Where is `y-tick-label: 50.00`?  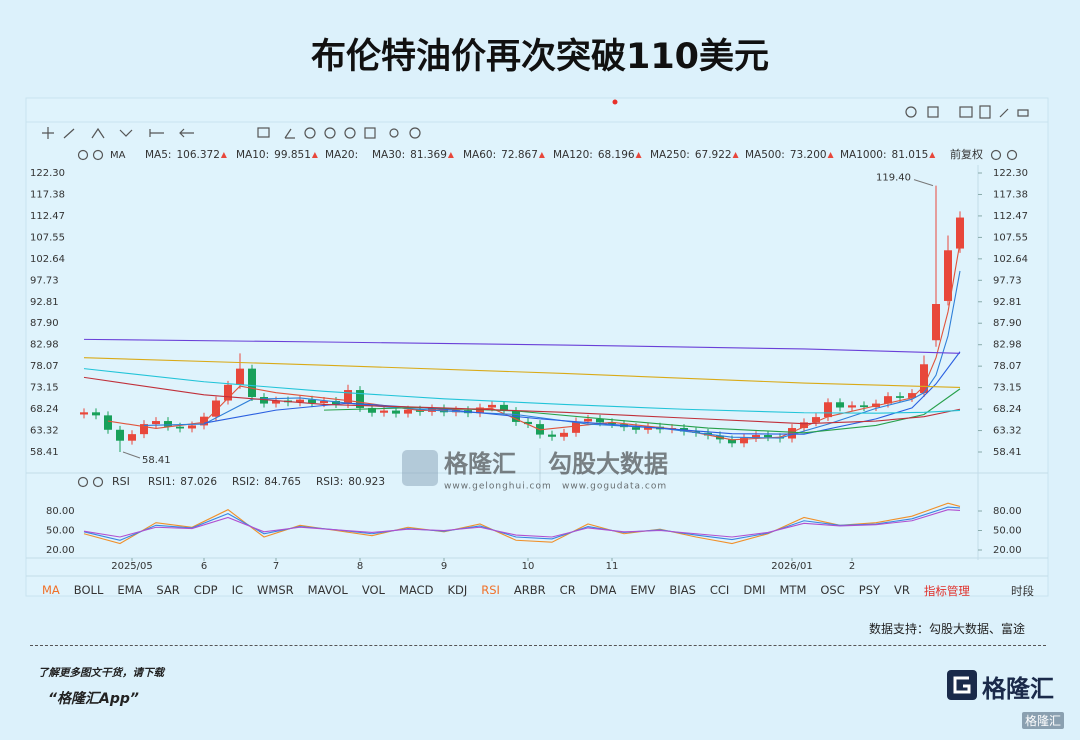
y-tick-label: 50.00 is located at coordinates (1007, 531).